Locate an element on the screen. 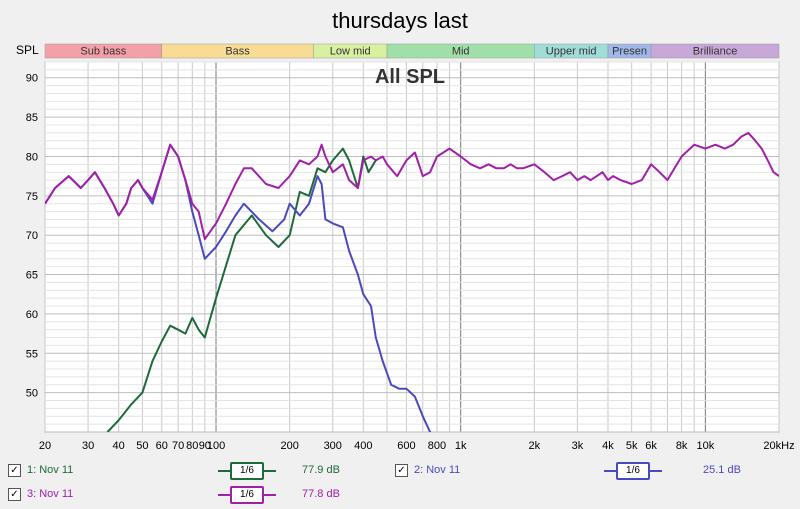 The height and width of the screenshot is (509, 800). series-1-smoothing-button: 1/6 is located at coordinates (247, 471).